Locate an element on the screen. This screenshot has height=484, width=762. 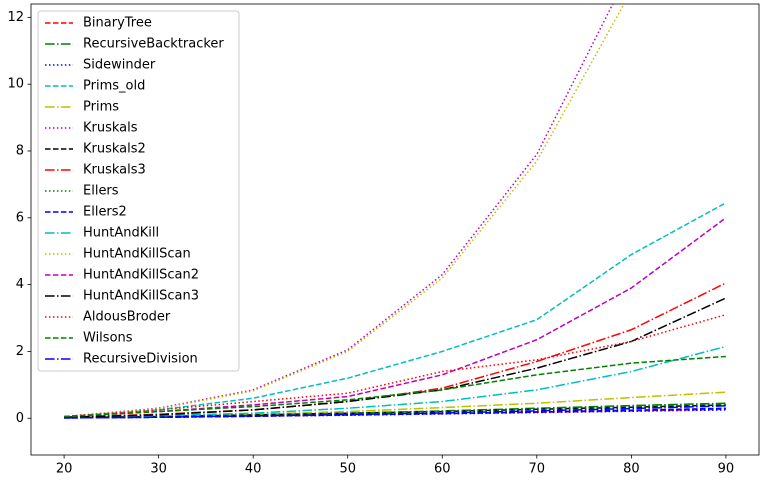
legend-label: Kruskals3 is located at coordinates (114, 170).